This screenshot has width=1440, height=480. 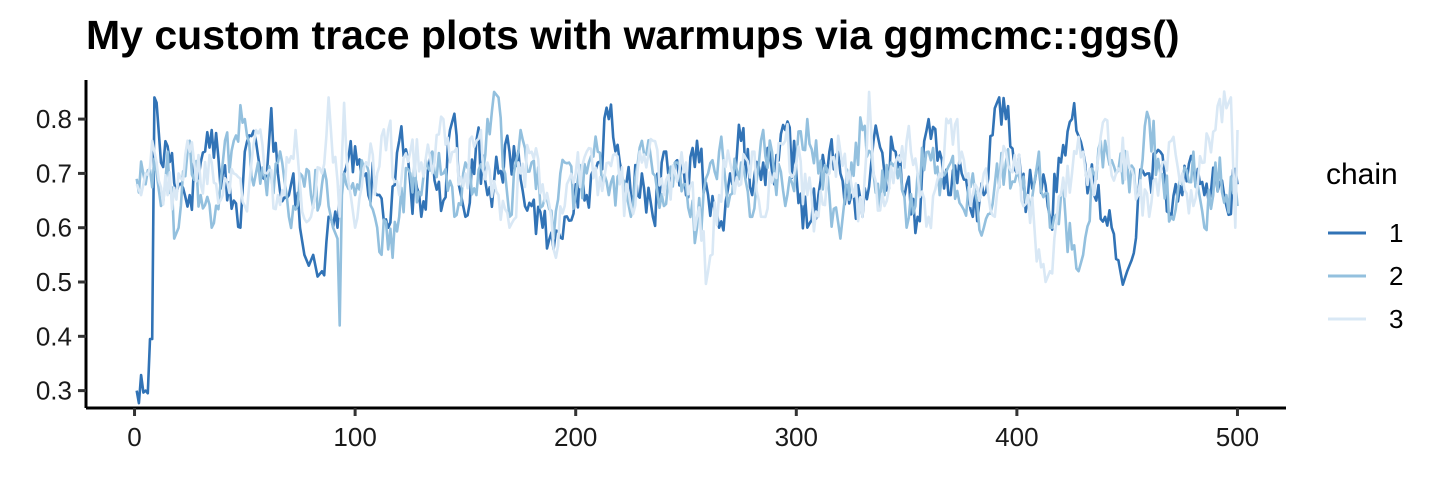 I want to click on legend: chain 1 2 3, so click(x=1364, y=246).